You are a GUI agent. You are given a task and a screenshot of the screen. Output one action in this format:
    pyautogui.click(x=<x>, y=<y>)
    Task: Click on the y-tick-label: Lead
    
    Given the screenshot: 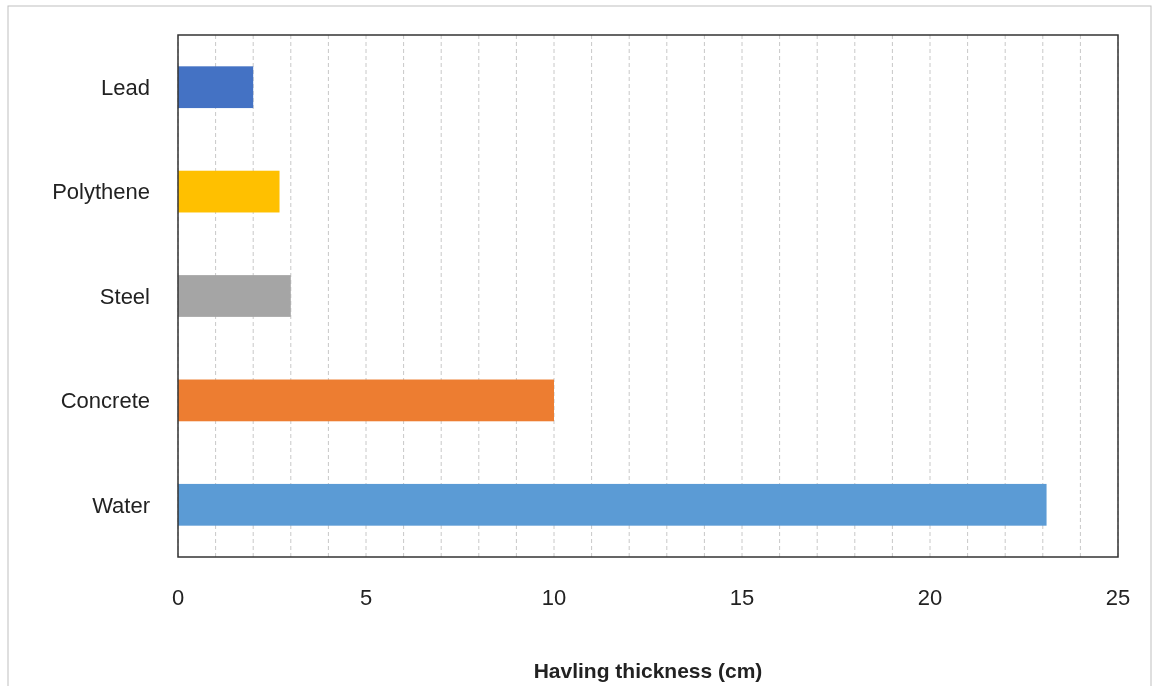 What is the action you would take?
    pyautogui.click(x=125, y=87)
    